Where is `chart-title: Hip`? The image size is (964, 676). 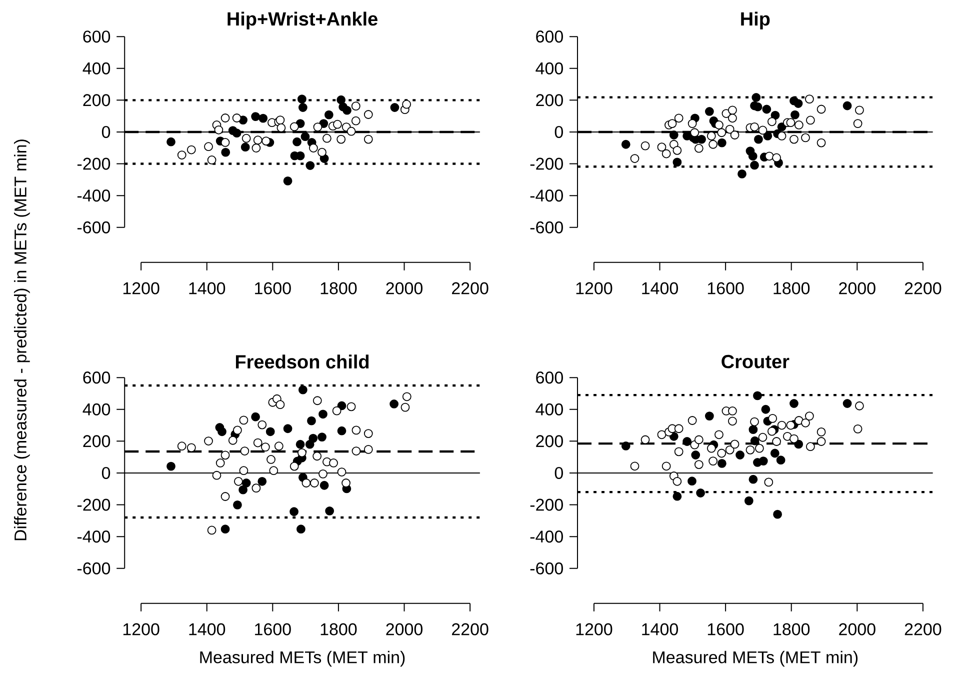
chart-title: Hip is located at coordinates (755, 21).